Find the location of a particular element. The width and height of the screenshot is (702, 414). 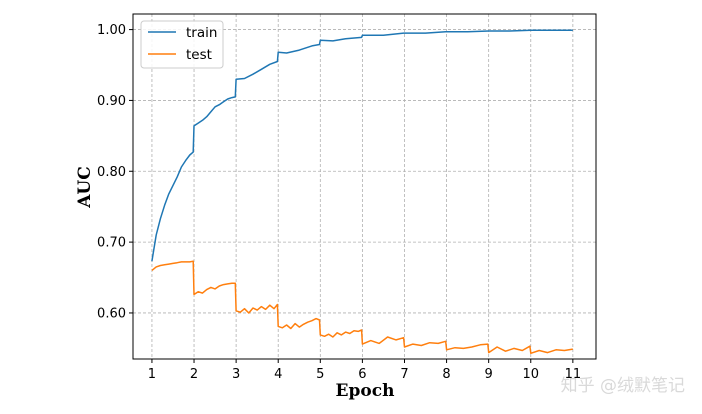

y-tick-label: 1.00 is located at coordinates (111, 30).